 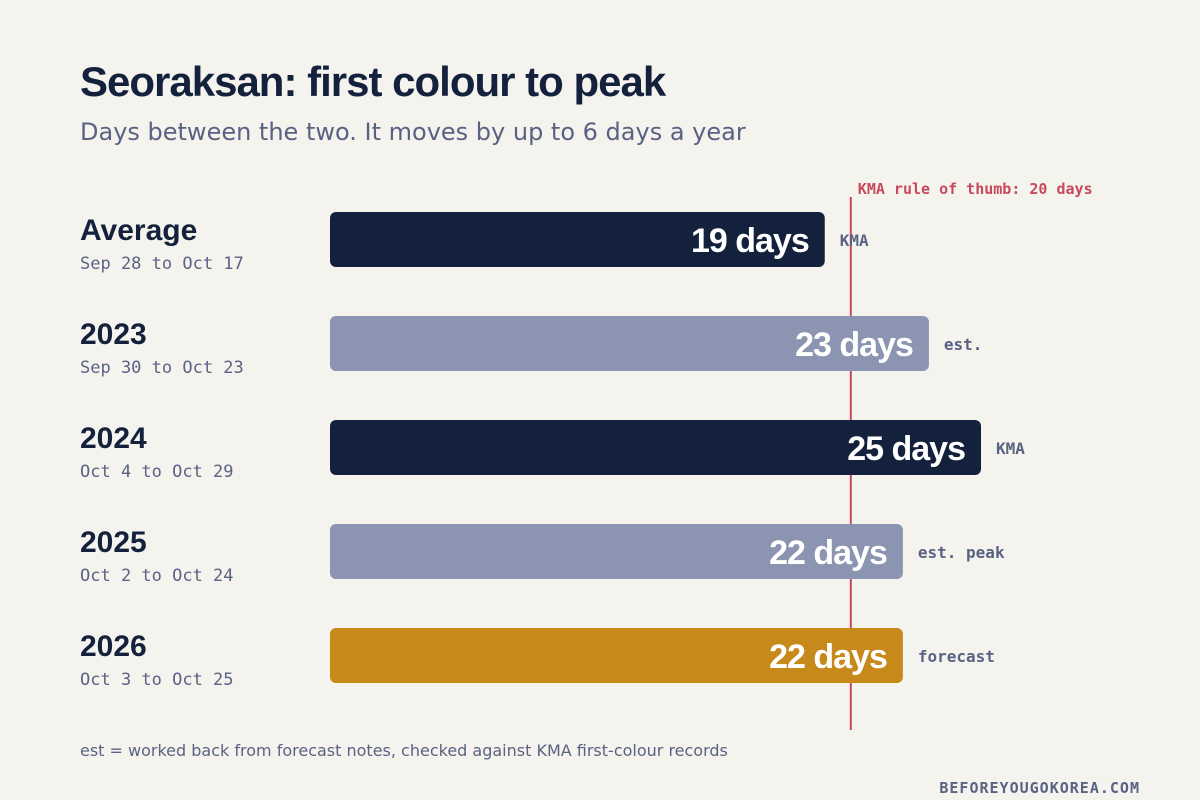 I want to click on category-label: 2026, so click(x=113, y=646).